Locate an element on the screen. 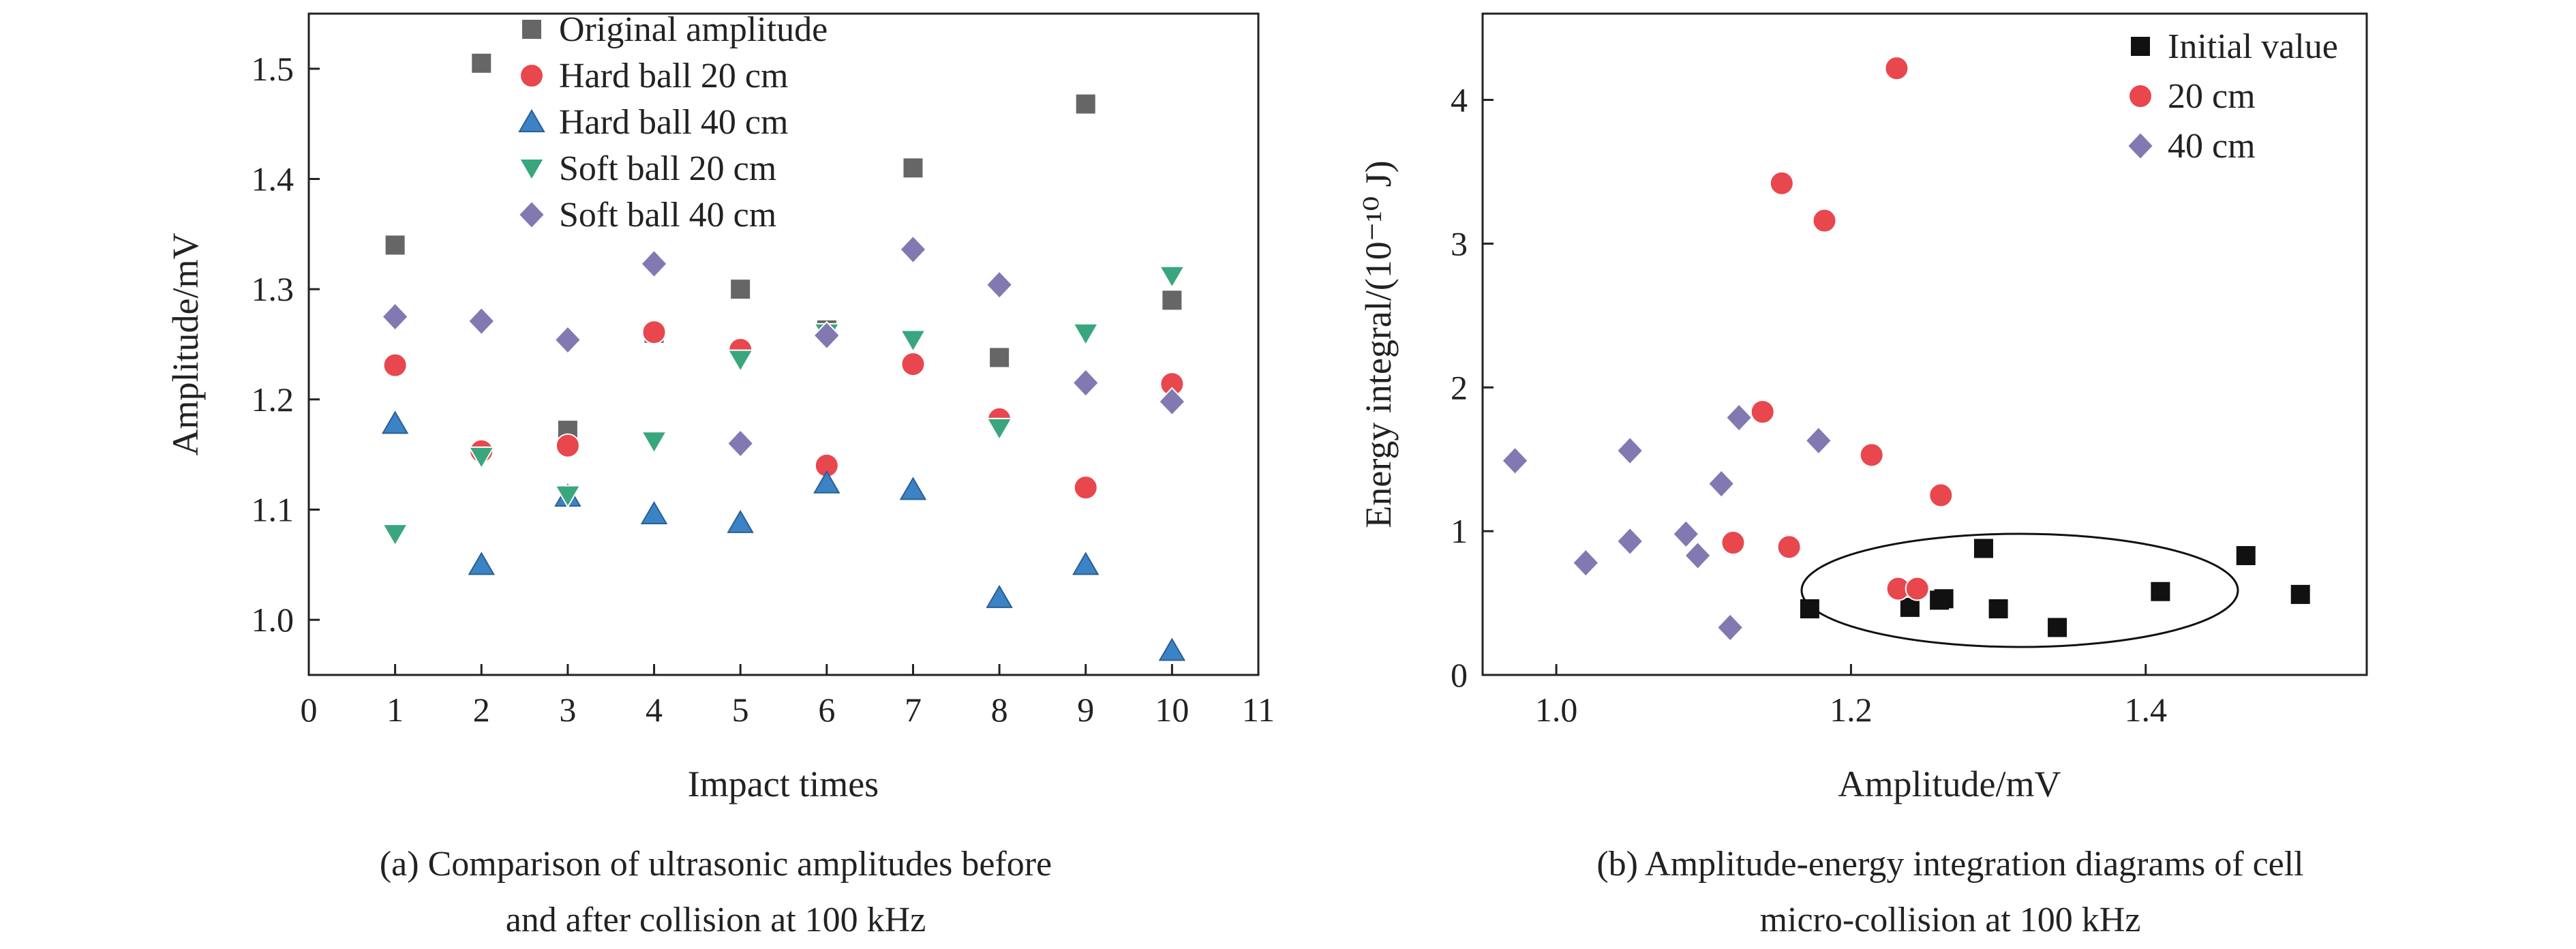  panel-a-x-tick-label-7: 7 is located at coordinates (914, 710).